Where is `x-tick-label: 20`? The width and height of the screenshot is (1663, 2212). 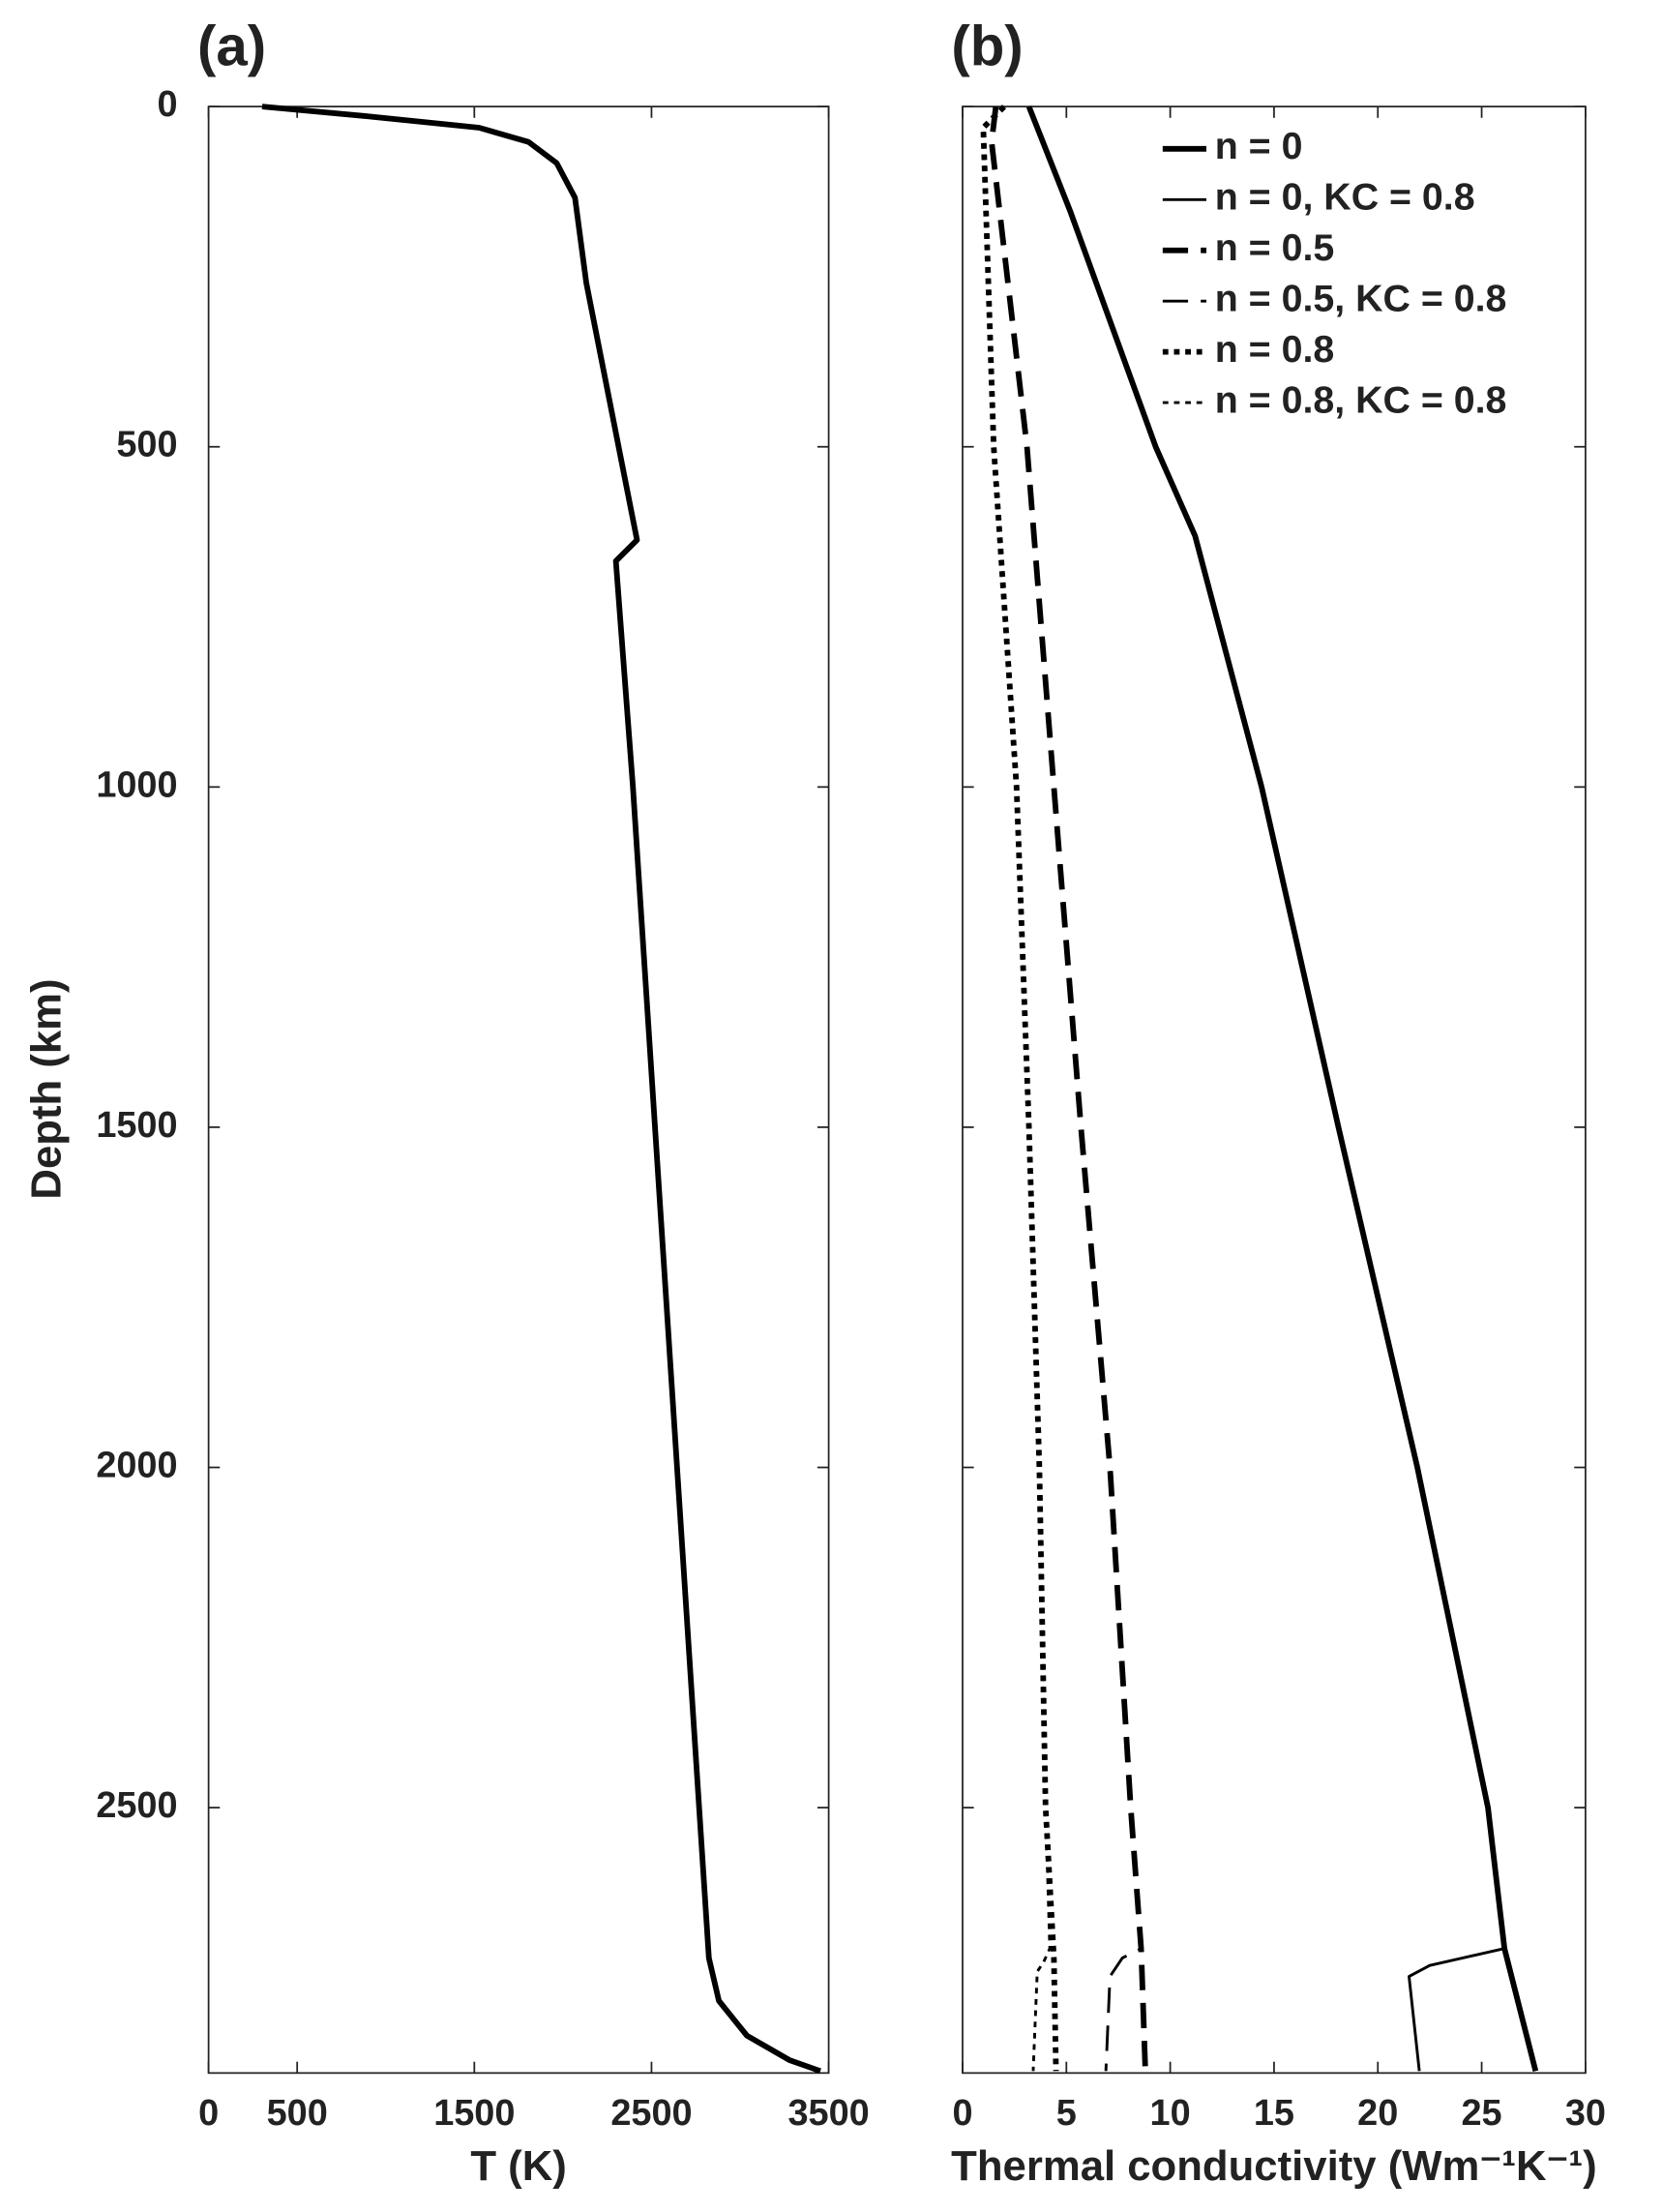 x-tick-label: 20 is located at coordinates (1377, 2113).